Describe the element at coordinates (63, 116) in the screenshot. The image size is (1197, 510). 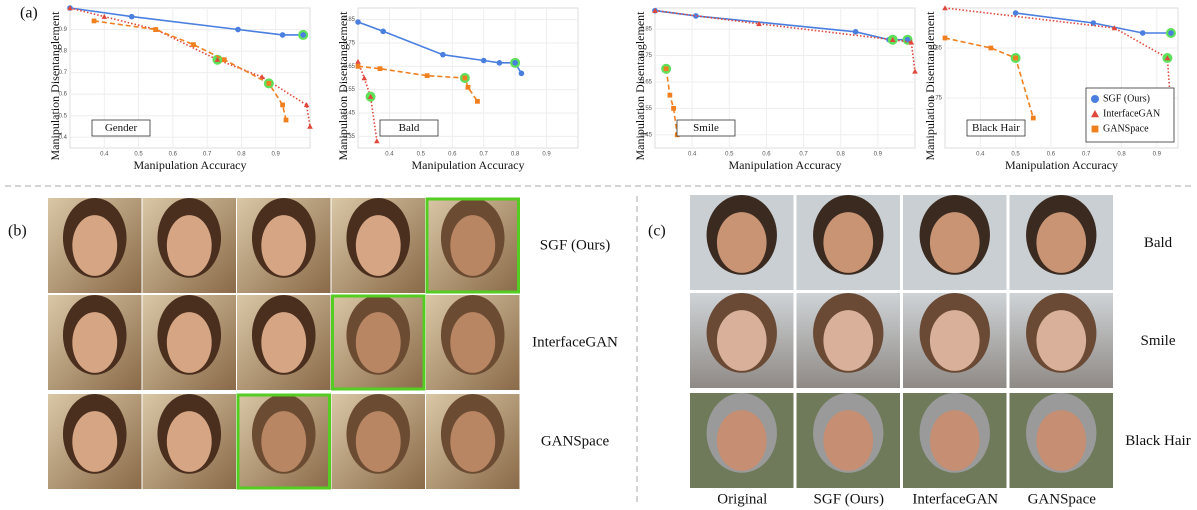
I see `y-tick-label: 0.5` at that location.